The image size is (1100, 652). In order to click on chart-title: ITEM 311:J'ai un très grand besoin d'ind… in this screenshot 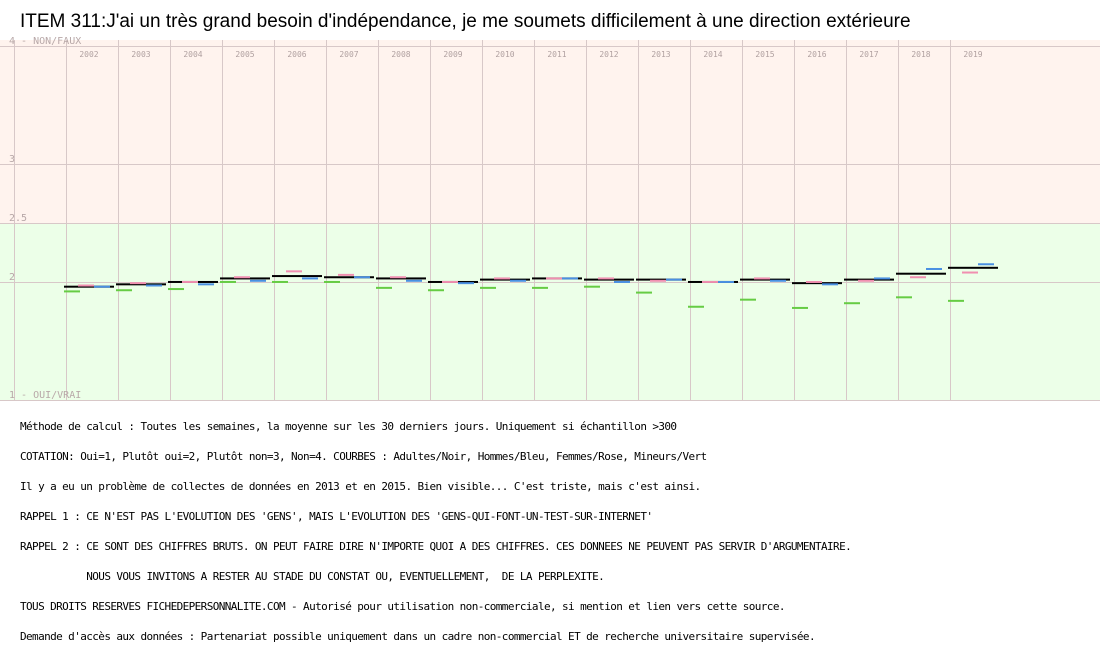, I will do `click(465, 21)`.